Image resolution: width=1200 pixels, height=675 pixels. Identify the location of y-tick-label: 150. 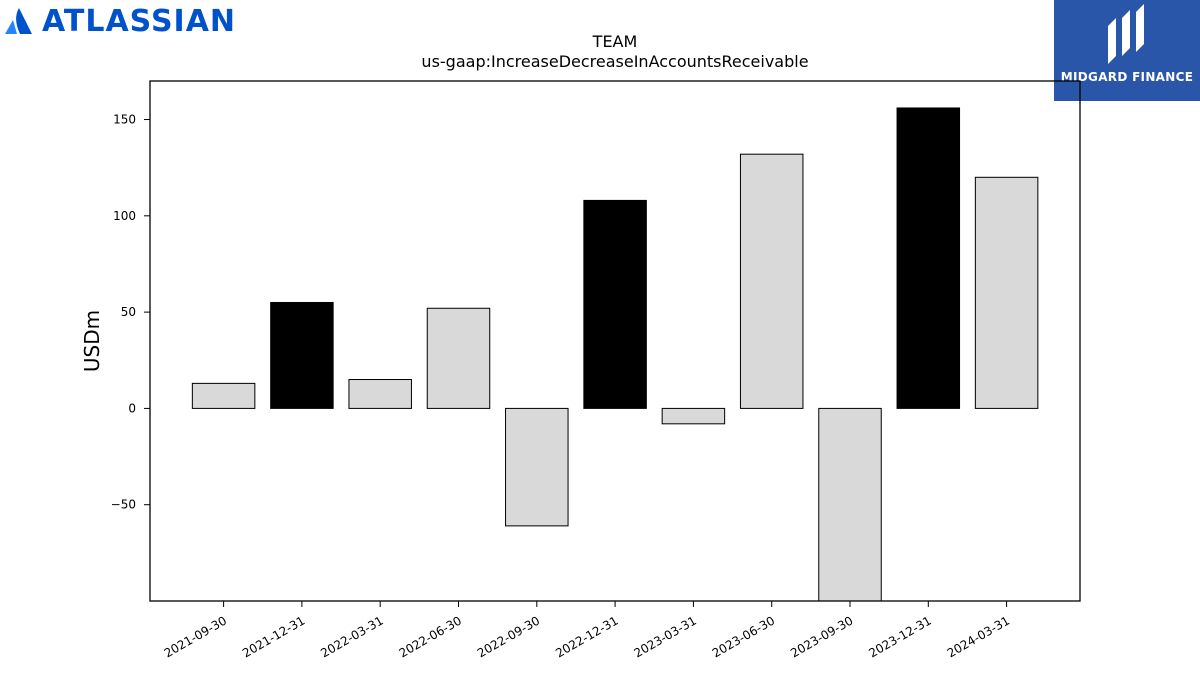
(124, 120).